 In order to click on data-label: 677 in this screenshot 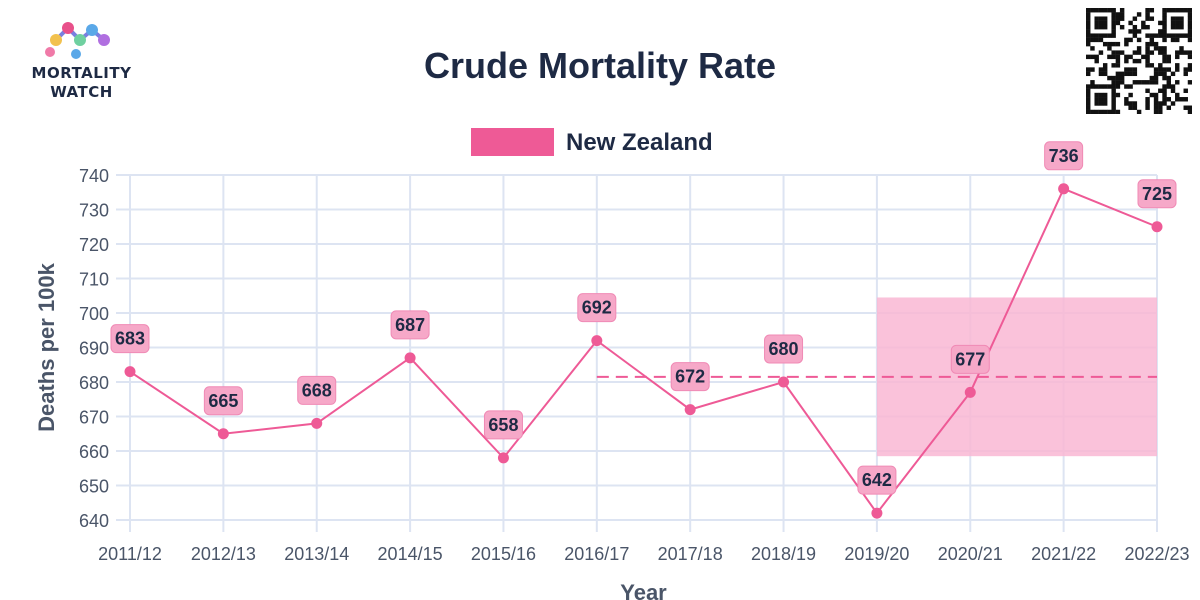, I will do `click(970, 359)`.